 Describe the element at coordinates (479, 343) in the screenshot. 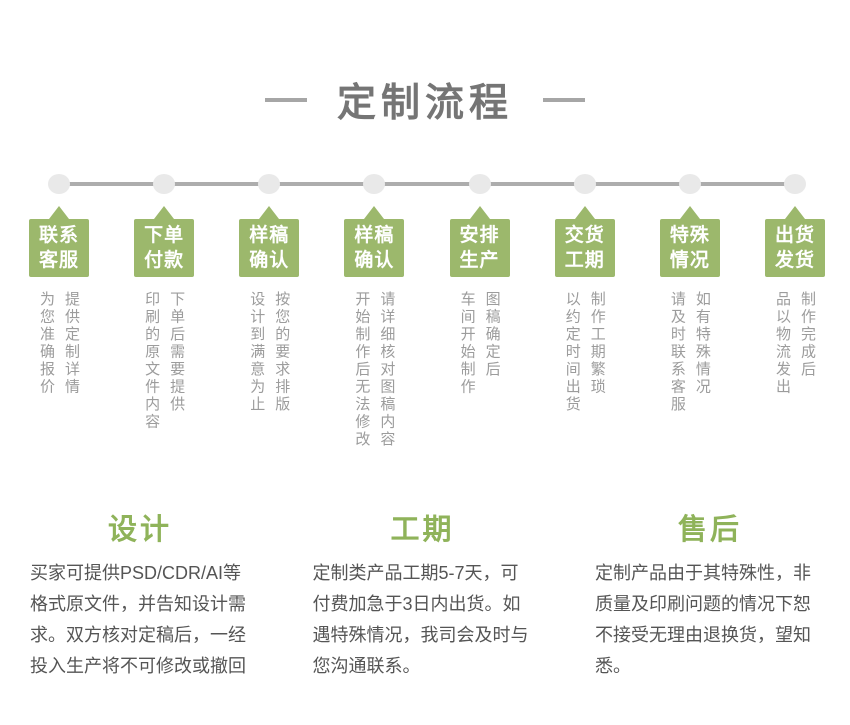

I see `step-description: 图稿确定后 车间开始制作` at that location.